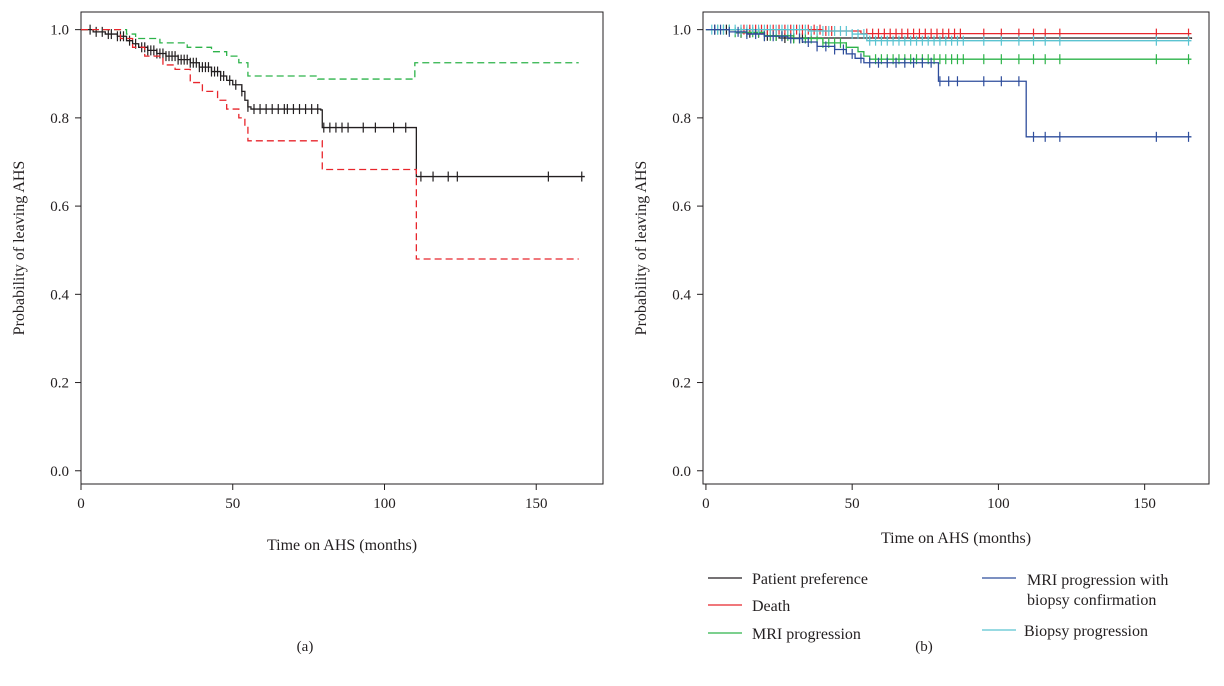 The height and width of the screenshot is (686, 1224). What do you see at coordinates (681, 207) in the screenshot?
I see `panel-b-y-tick-label-0.6: 0.6` at bounding box center [681, 207].